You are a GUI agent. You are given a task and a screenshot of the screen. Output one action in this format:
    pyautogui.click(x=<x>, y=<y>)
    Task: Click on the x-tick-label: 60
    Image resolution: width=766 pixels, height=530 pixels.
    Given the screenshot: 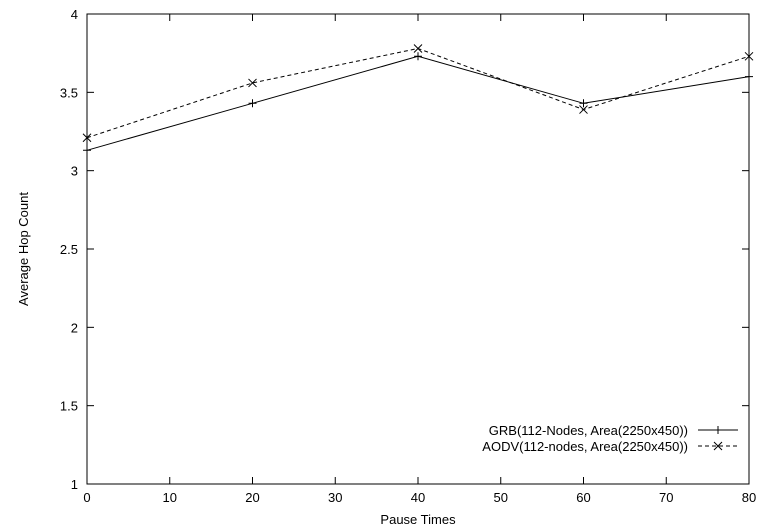 What is the action you would take?
    pyautogui.click(x=583, y=497)
    